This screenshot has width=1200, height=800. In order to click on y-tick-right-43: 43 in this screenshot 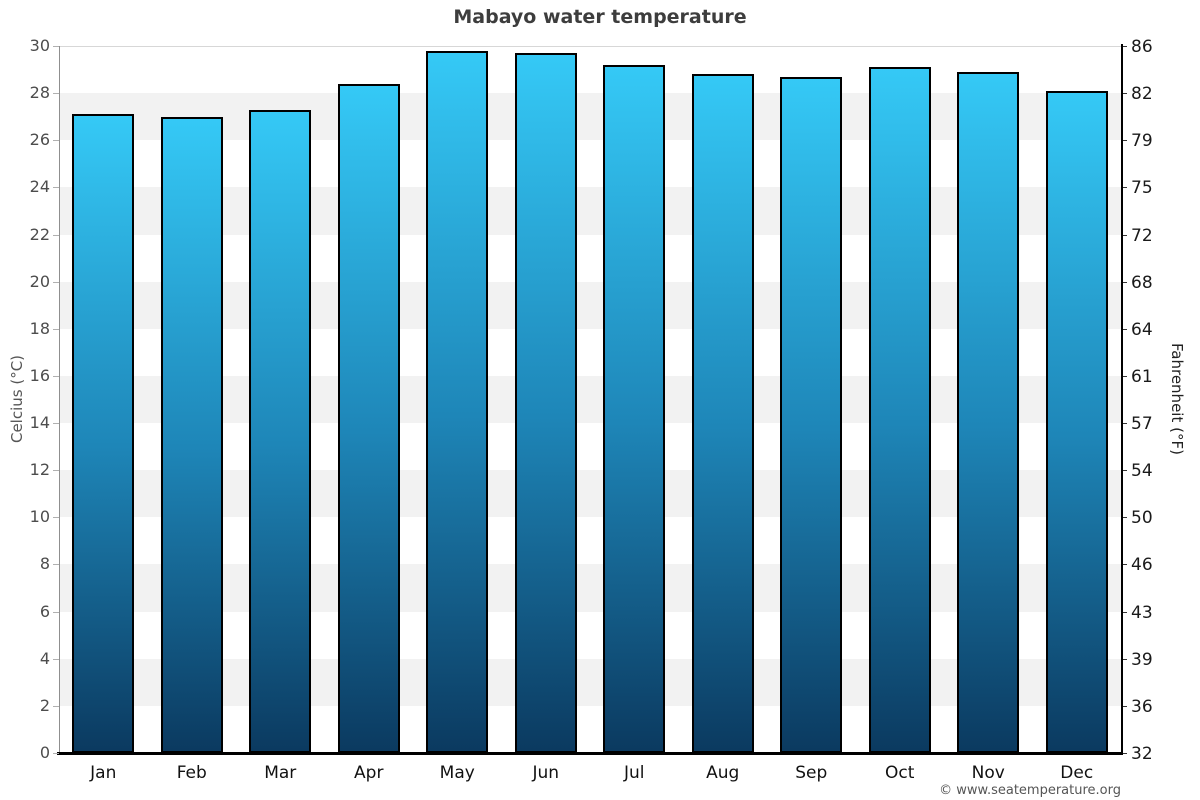, I will do `click(1142, 612)`.